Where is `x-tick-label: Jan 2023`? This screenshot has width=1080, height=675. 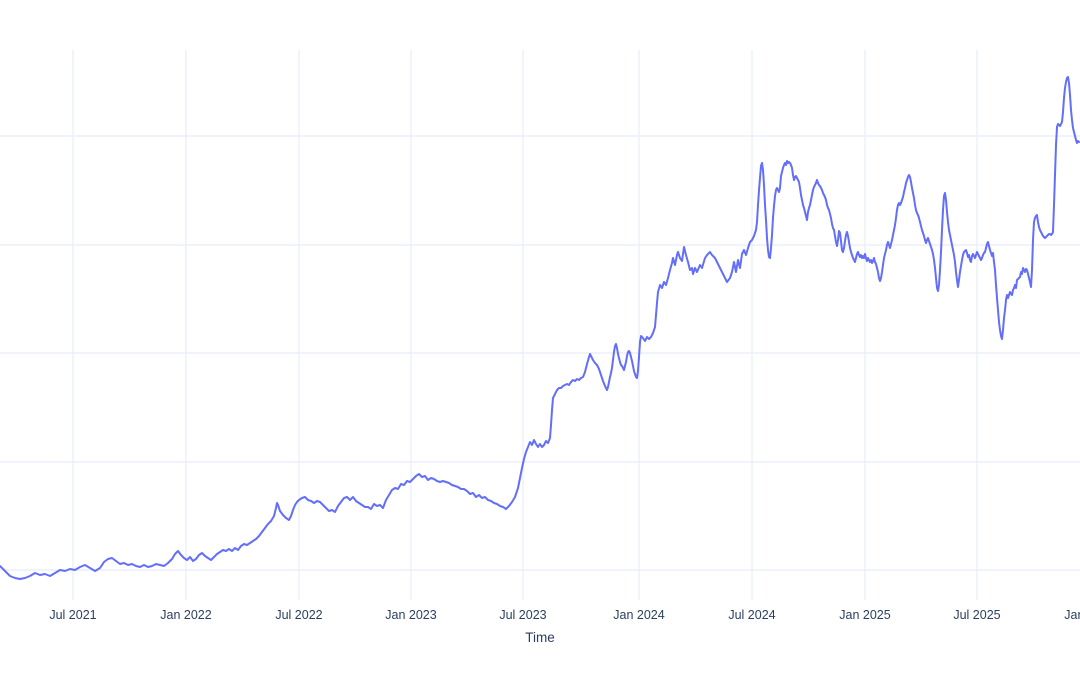
x-tick-label: Jan 2023 is located at coordinates (410, 615).